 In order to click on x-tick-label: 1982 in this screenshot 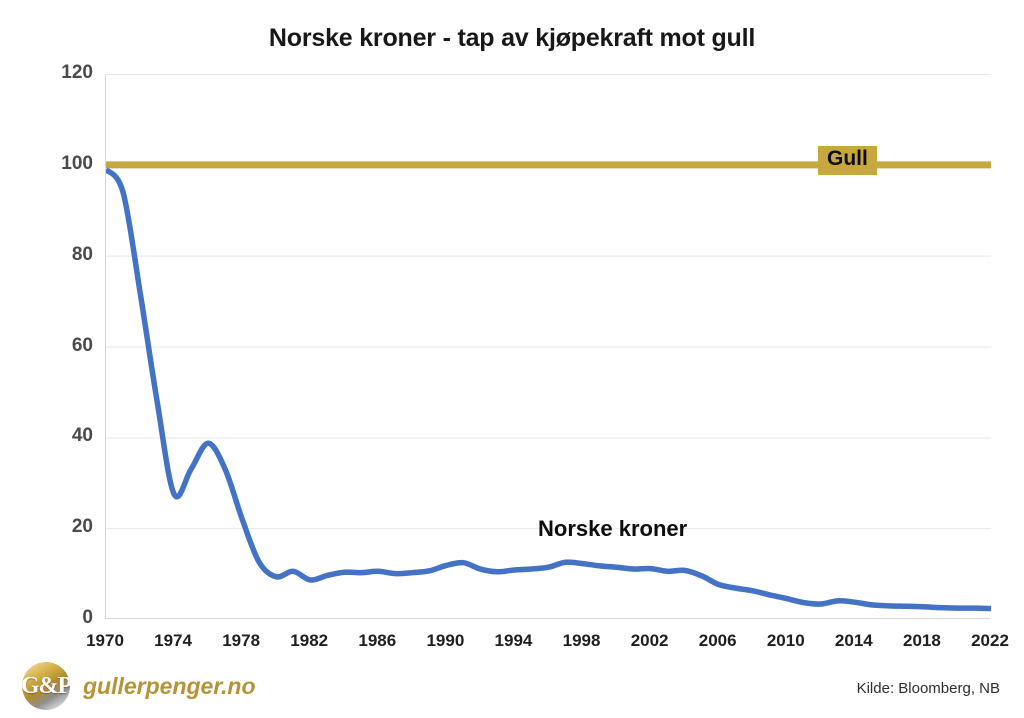, I will do `click(309, 640)`.